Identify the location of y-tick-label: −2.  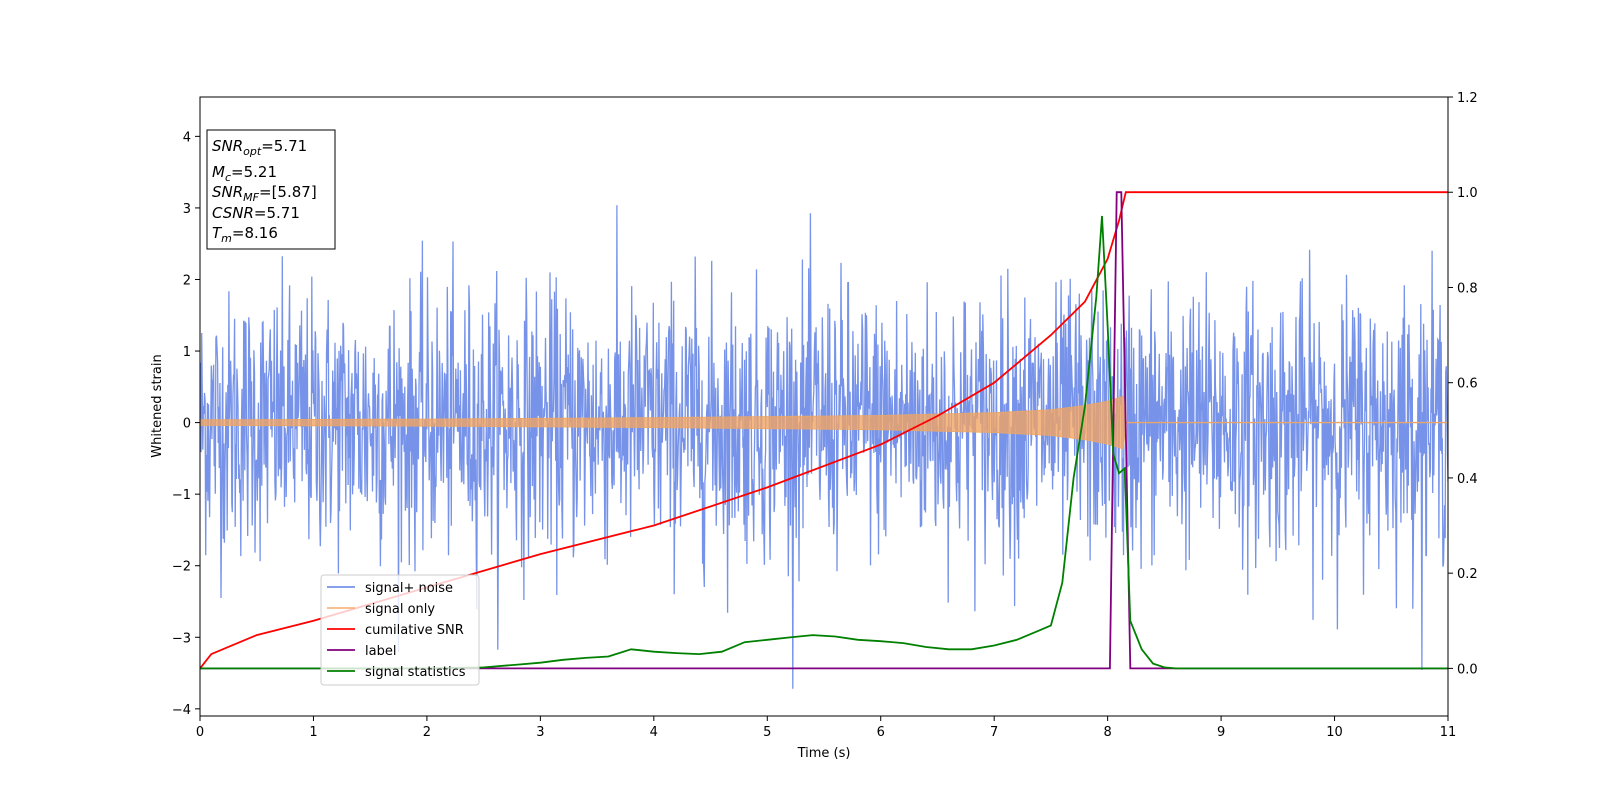
(181, 567).